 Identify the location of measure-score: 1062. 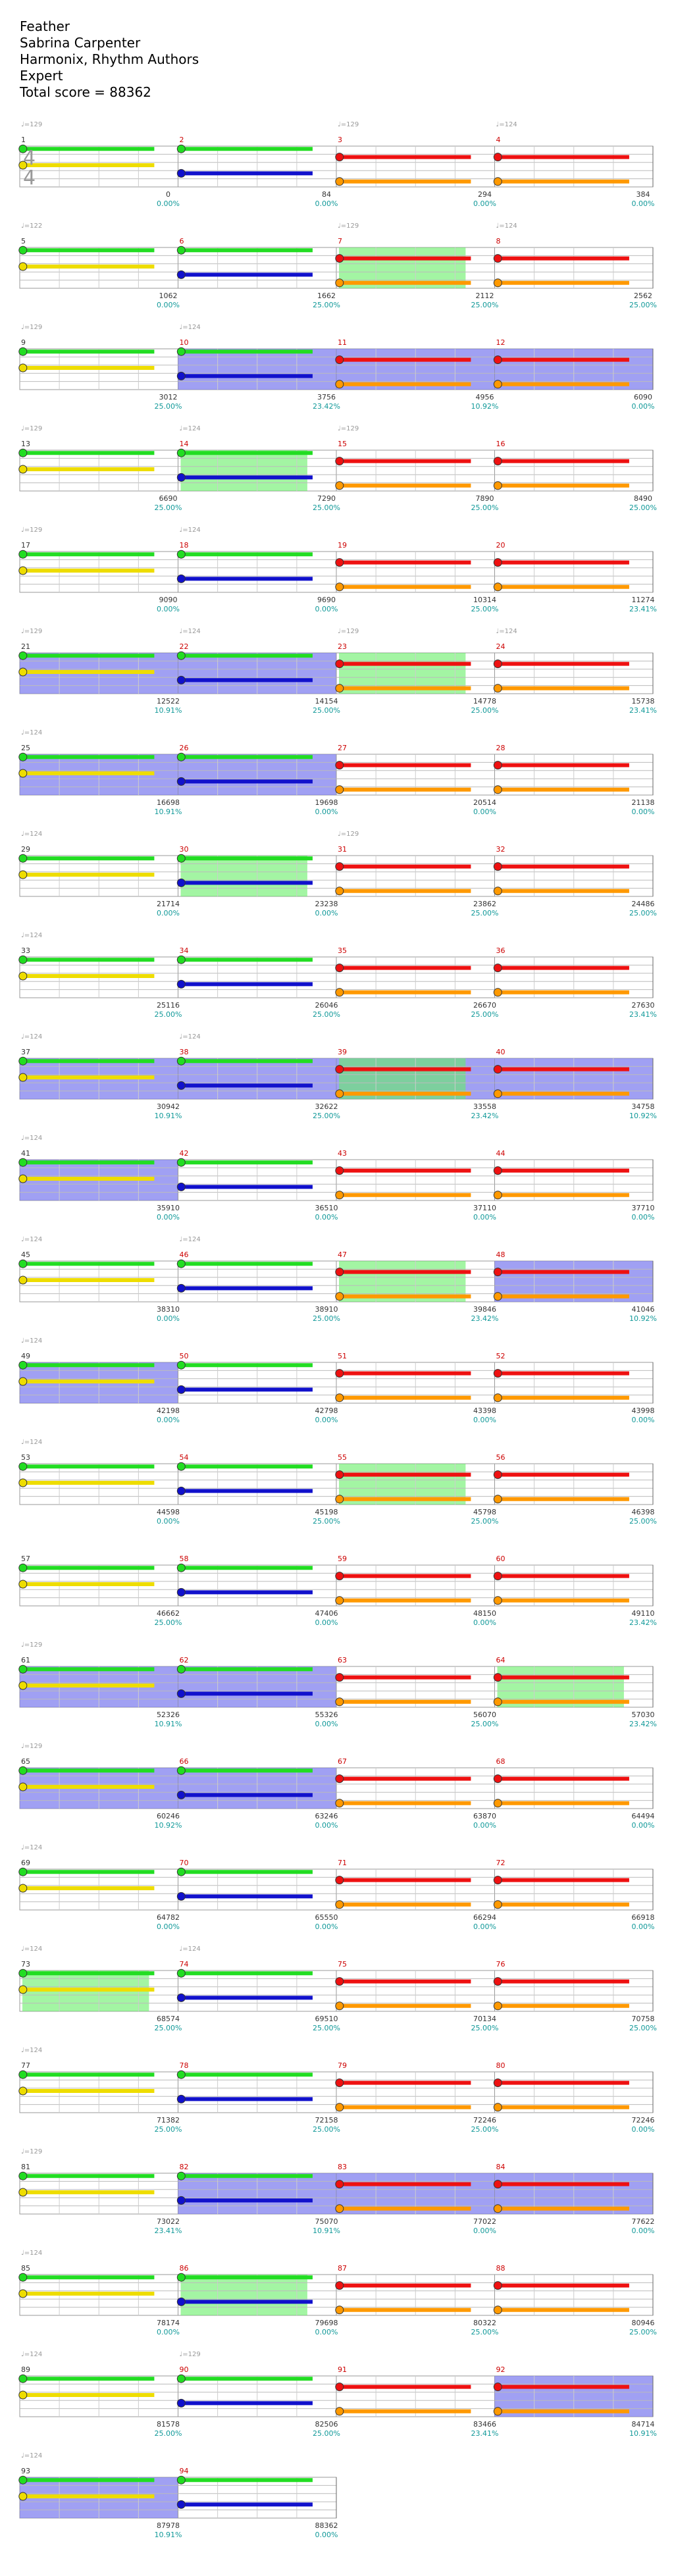
(168, 296).